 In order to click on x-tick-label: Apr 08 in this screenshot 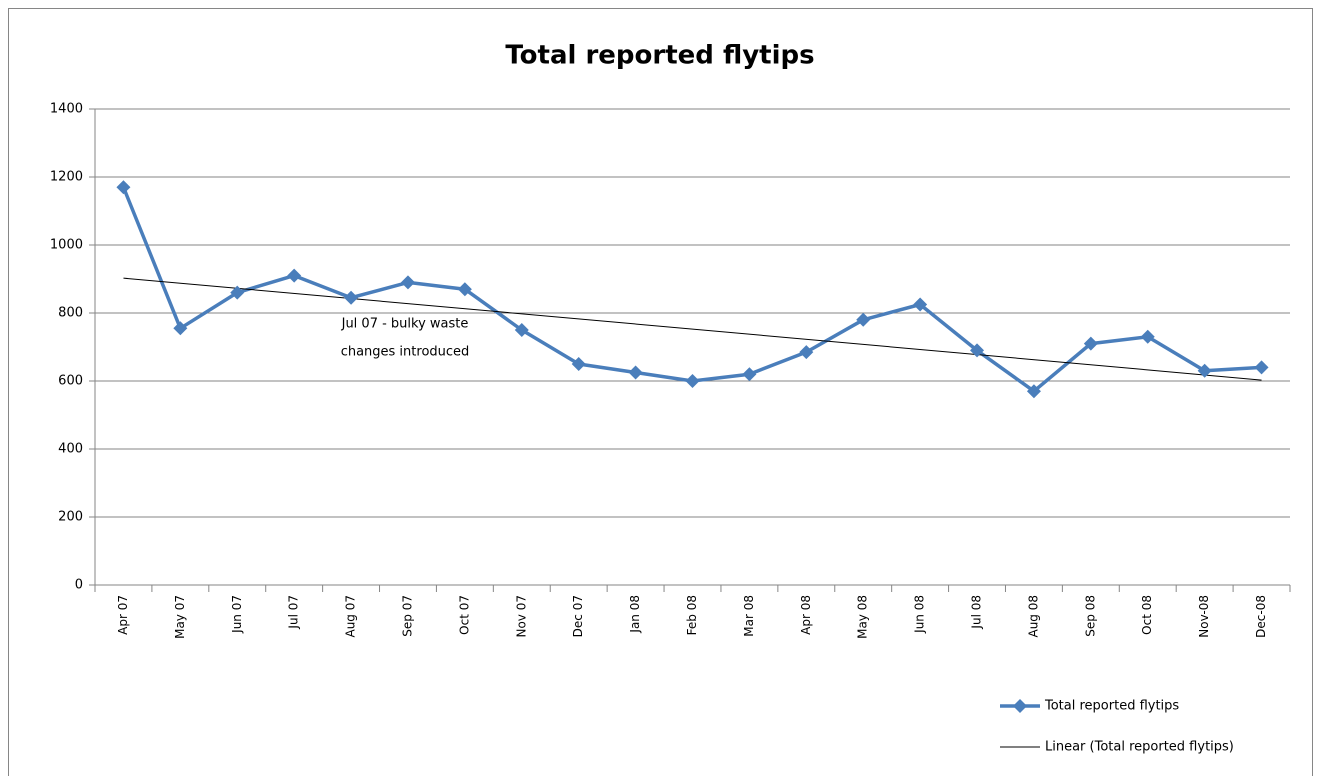, I will do `click(806, 615)`.